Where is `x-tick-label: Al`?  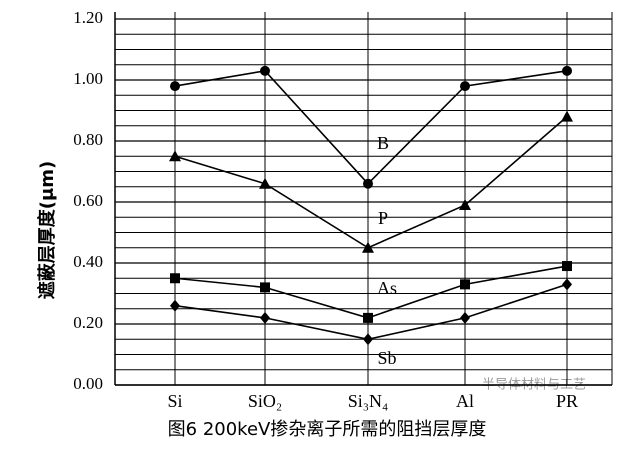
x-tick-label: Al is located at coordinates (465, 401).